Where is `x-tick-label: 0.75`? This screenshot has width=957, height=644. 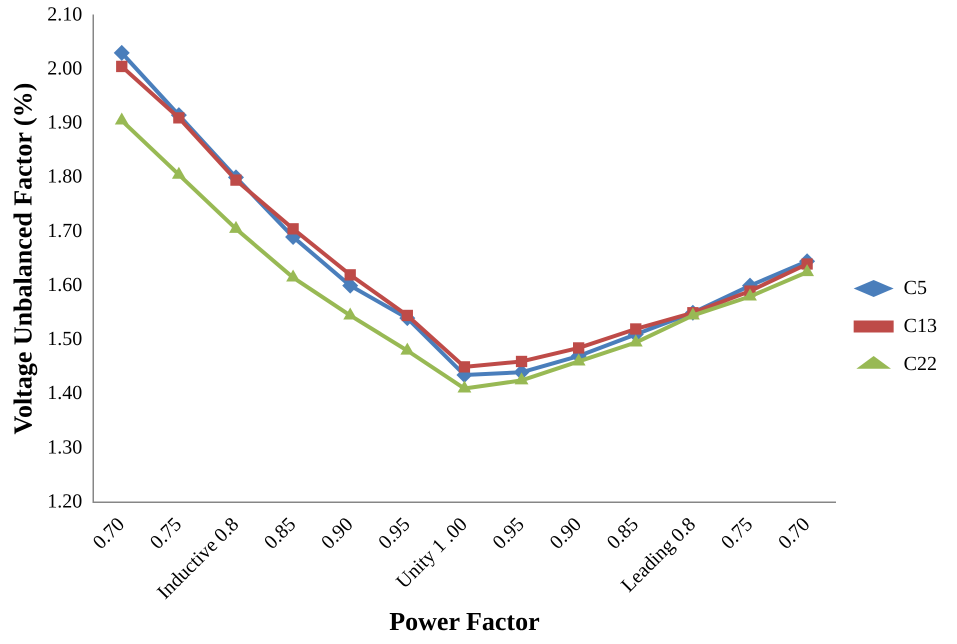 x-tick-label: 0.75 is located at coordinates (737, 533).